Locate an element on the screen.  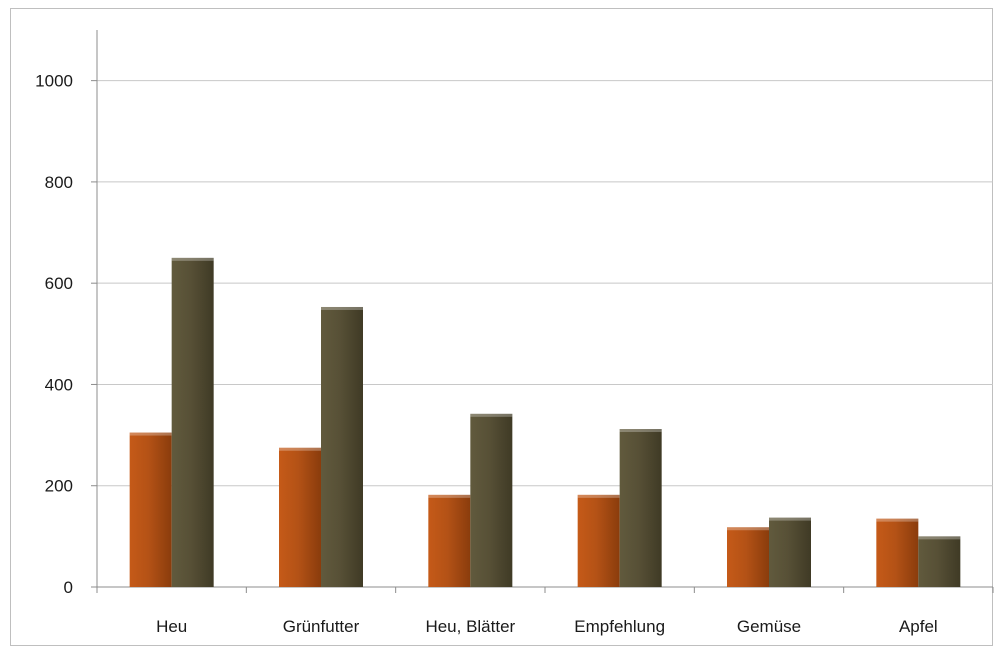
x-category-label: Heu, Blätter is located at coordinates (470, 626).